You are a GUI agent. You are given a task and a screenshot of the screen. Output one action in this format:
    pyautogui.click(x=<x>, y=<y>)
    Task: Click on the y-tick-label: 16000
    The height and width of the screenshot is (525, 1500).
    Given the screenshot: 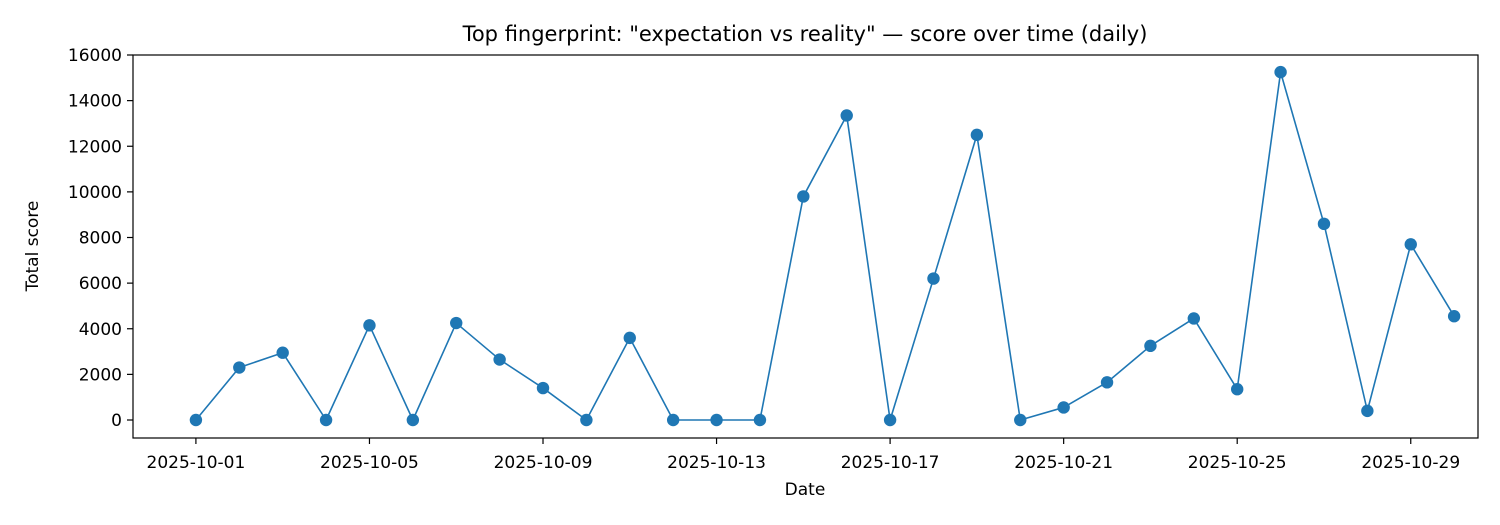 What is the action you would take?
    pyautogui.click(x=95, y=56)
    